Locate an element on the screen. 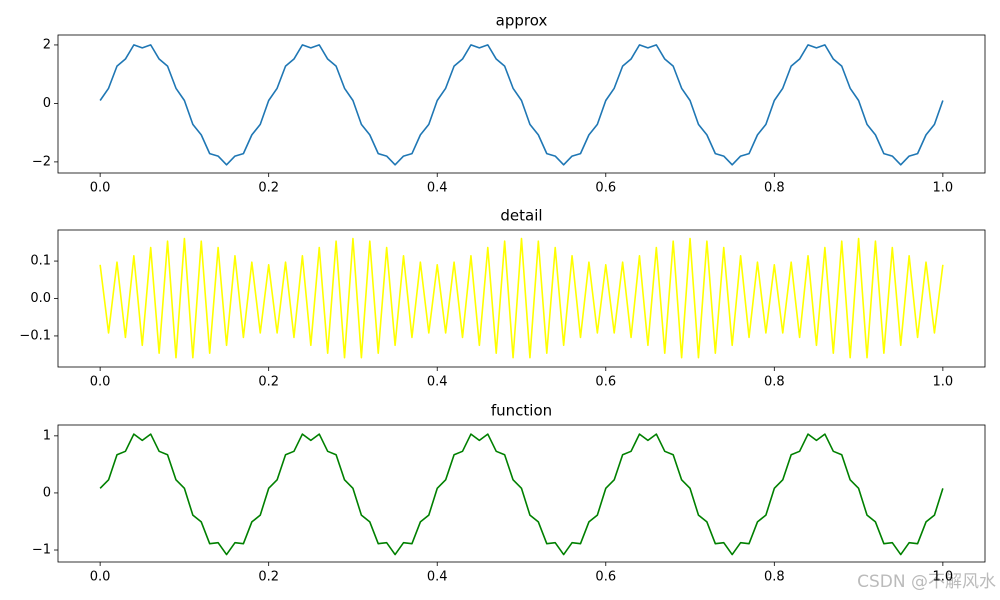 This screenshot has width=1000, height=600. chart-title: detail is located at coordinates (521, 216).